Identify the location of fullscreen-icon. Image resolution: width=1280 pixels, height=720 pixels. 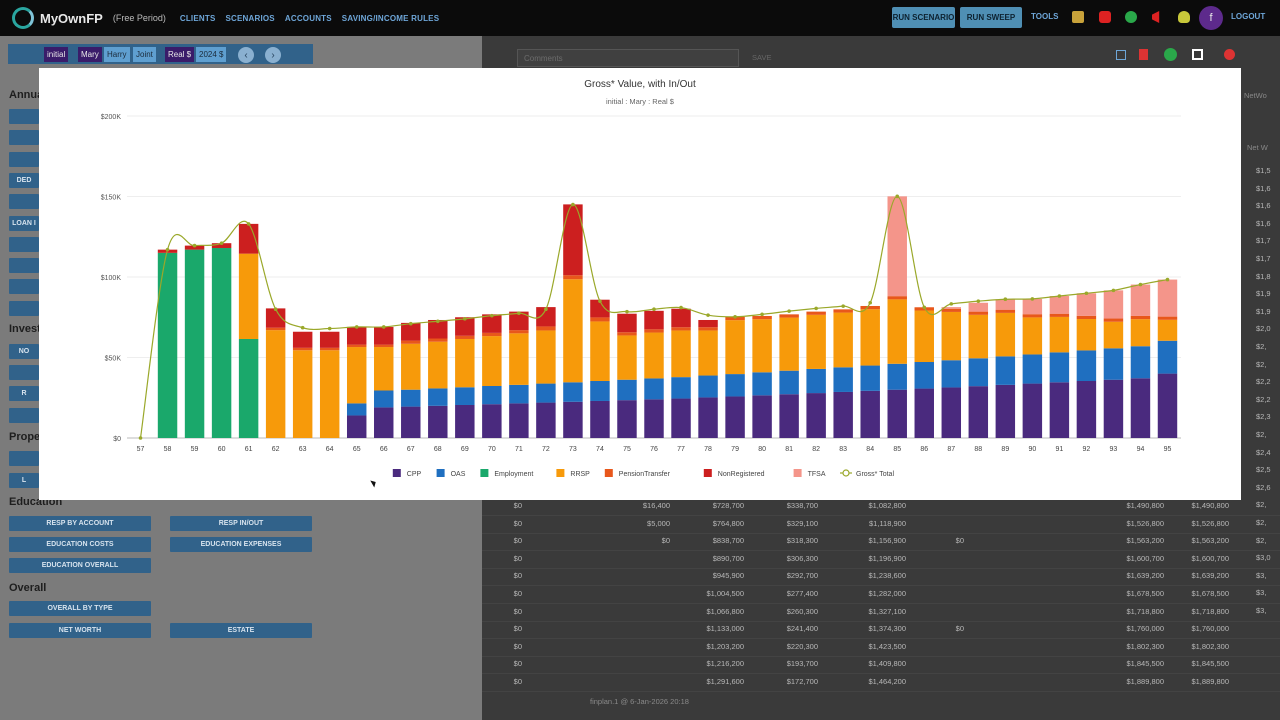
(1197, 54).